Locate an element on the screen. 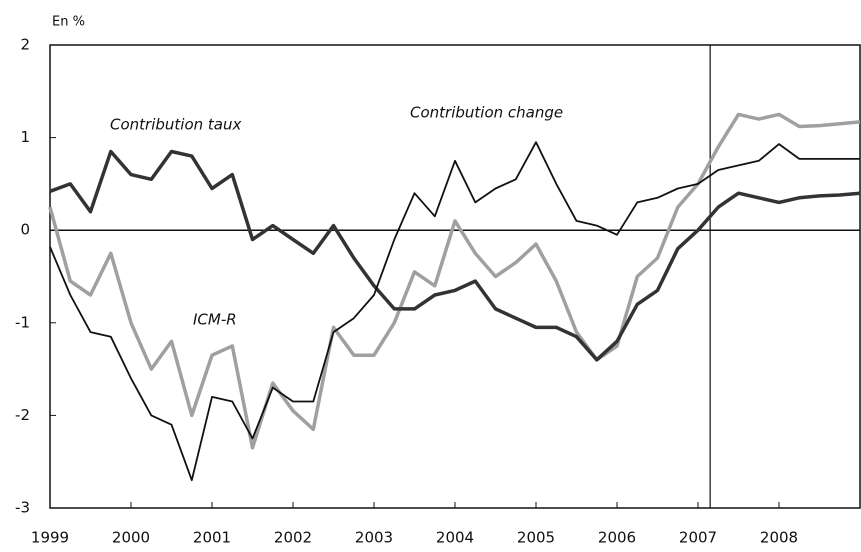  y-tick-label: 0 is located at coordinates (25, 230).